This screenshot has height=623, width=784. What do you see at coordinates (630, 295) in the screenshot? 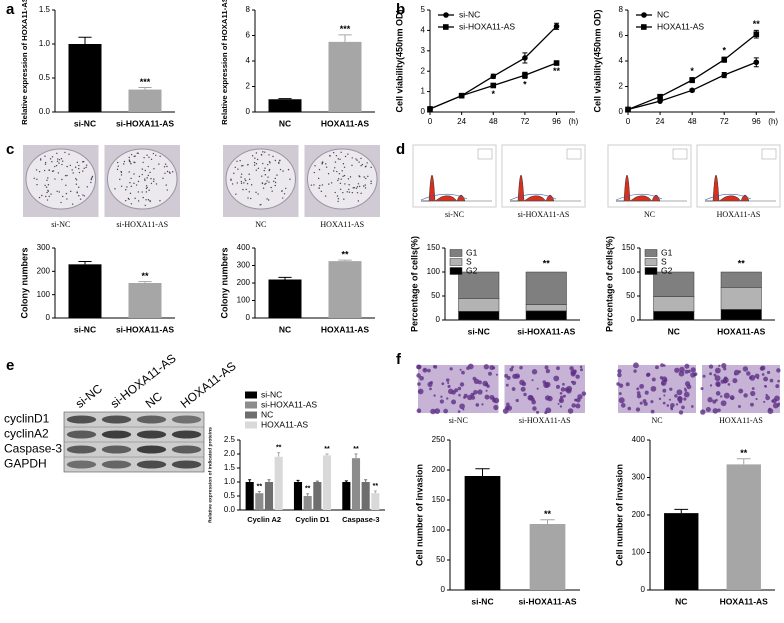
I see `y-tick-label: 50` at bounding box center [630, 295].